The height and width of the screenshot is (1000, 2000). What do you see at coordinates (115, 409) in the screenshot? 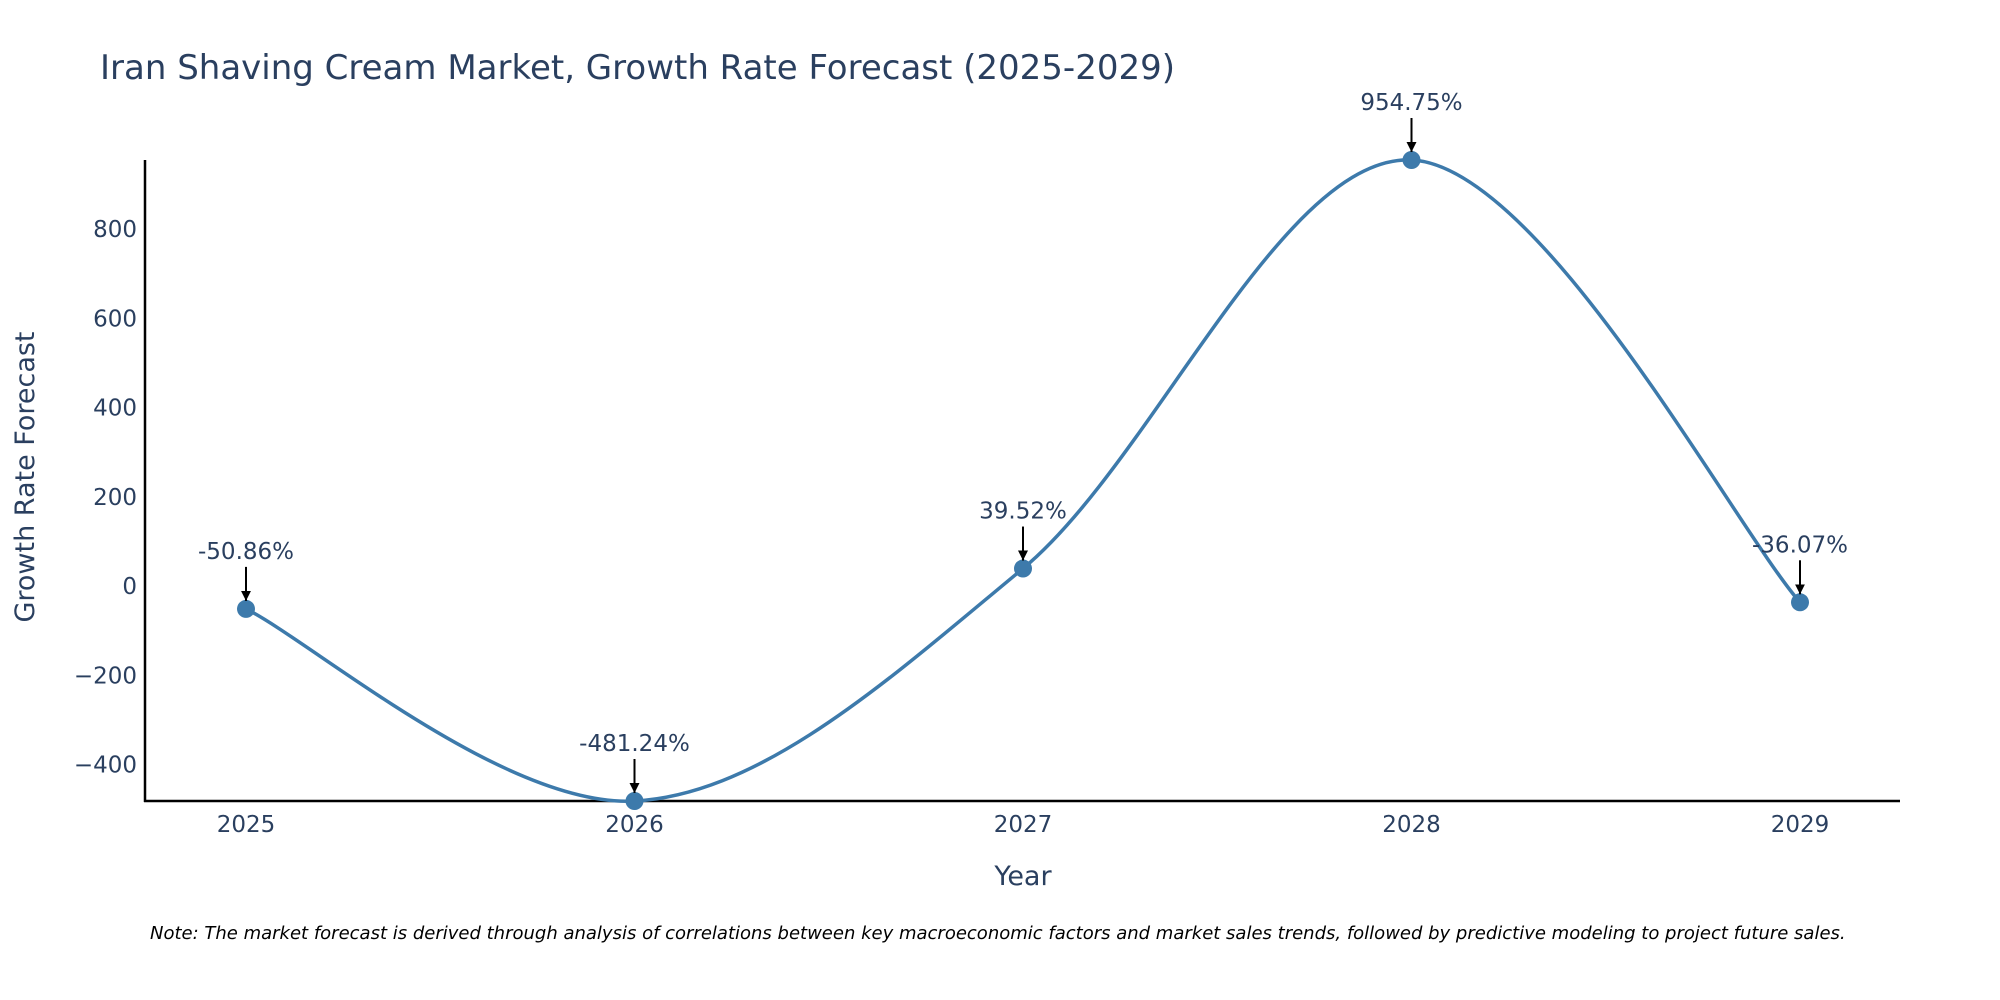
I see `y-tick-label: 400` at bounding box center [115, 409].